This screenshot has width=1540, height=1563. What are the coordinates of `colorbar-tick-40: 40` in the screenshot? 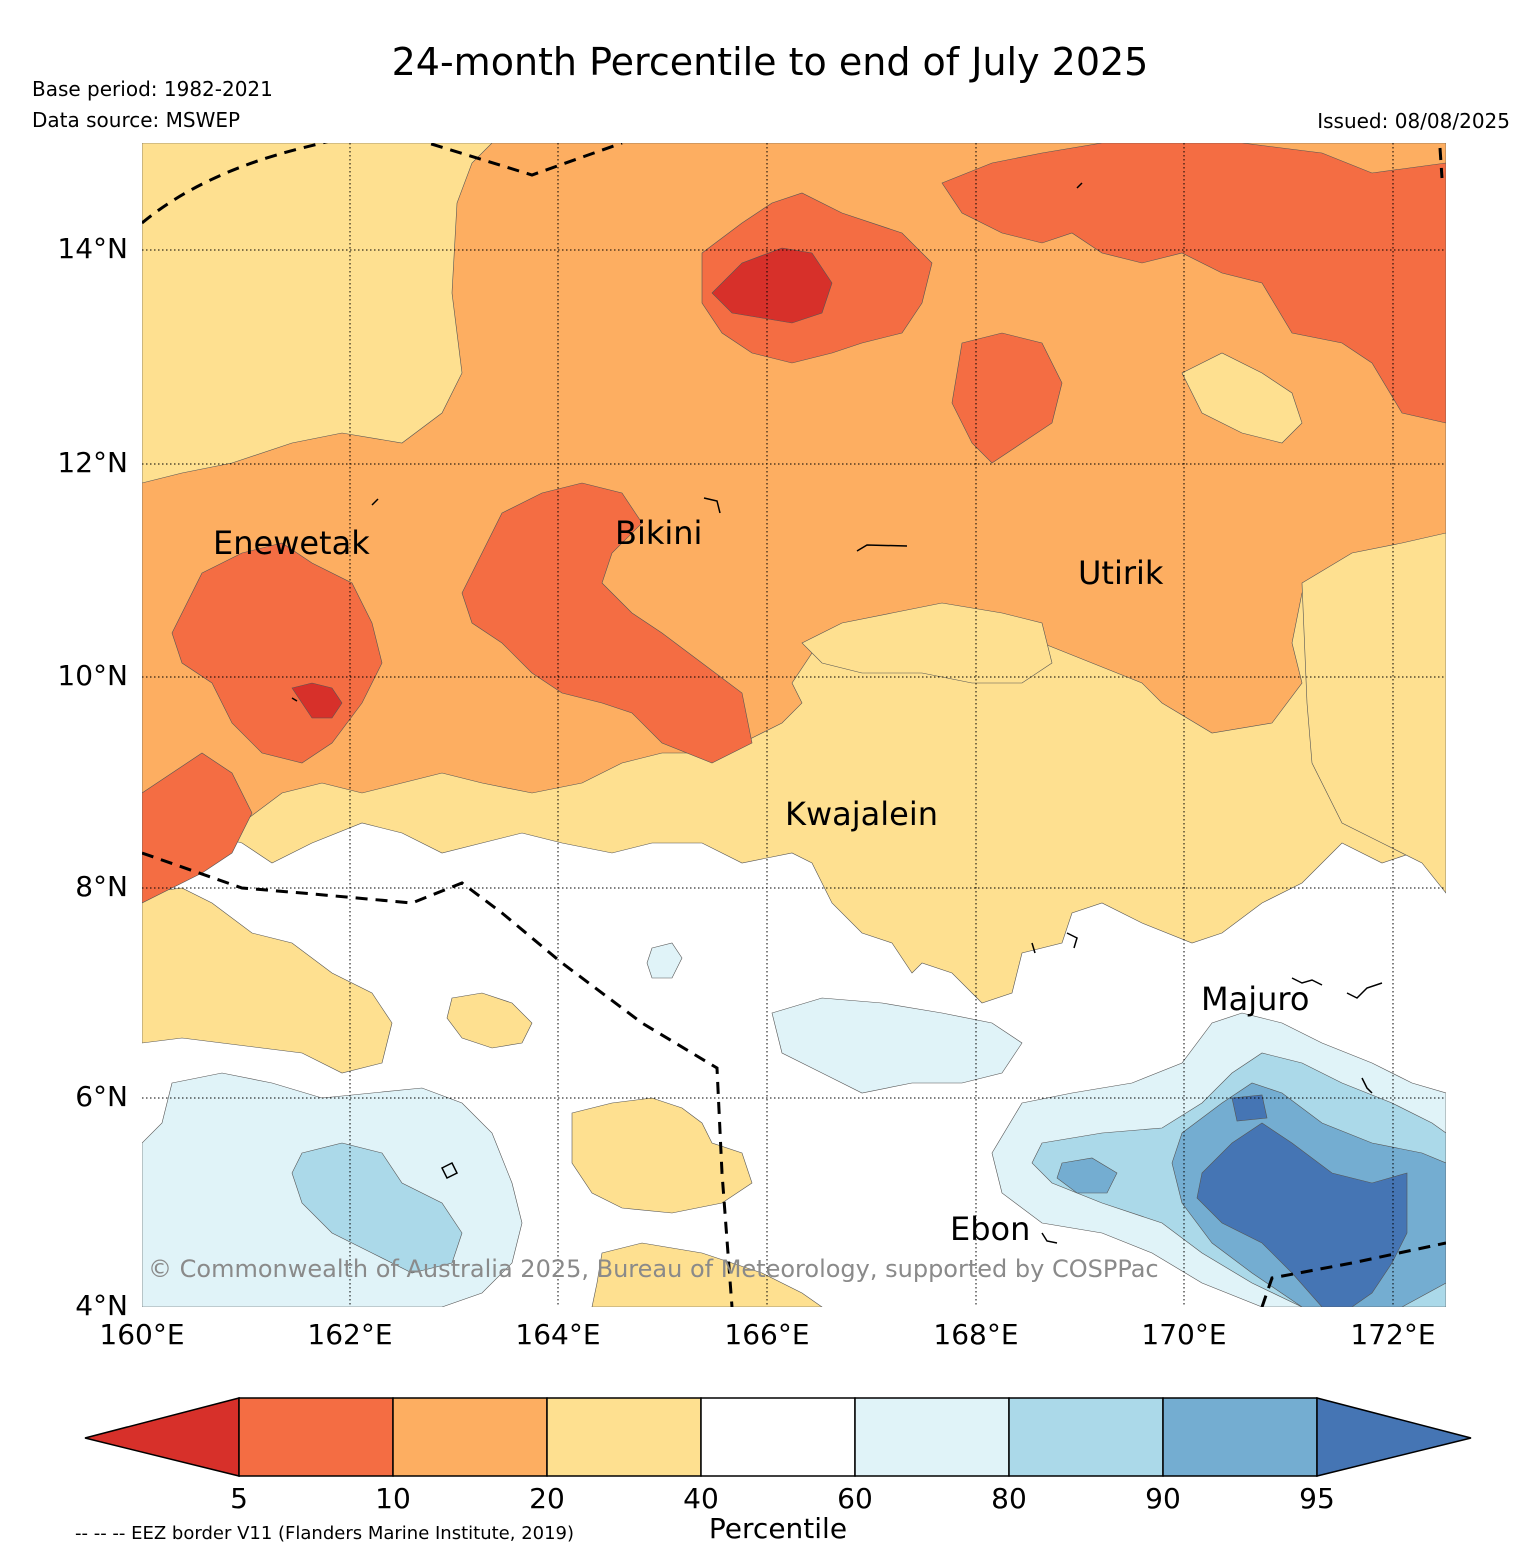 It's located at (701, 1498).